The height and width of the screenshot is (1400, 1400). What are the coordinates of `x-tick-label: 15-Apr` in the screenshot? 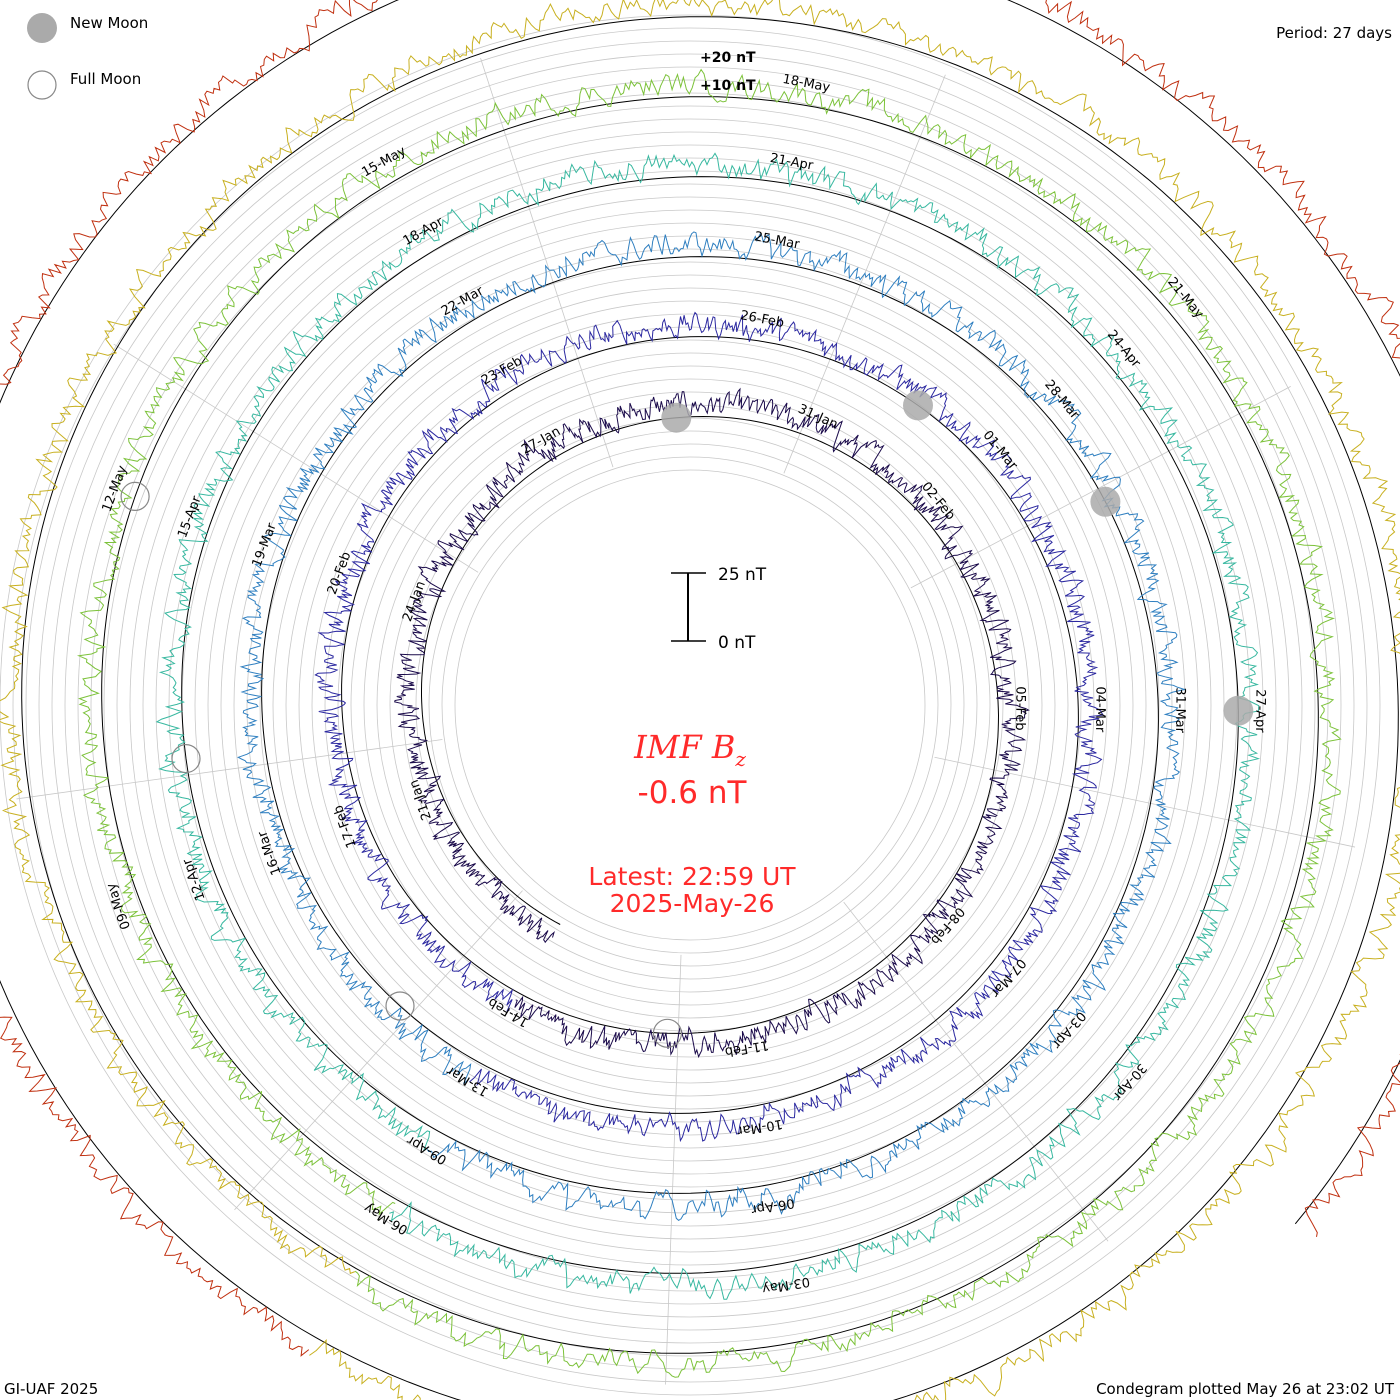 It's located at (190, 516).